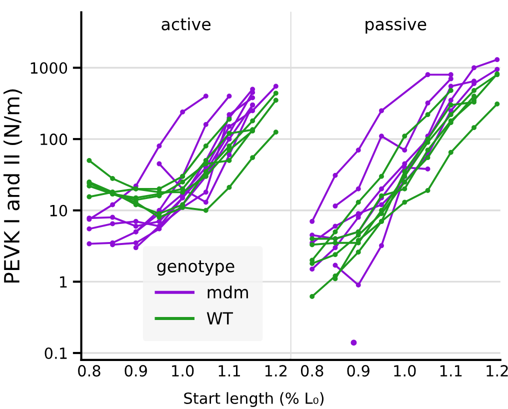 The image size is (508, 409). What do you see at coordinates (55, 353) in the screenshot?
I see `y-tick-label: 0.1` at bounding box center [55, 353].